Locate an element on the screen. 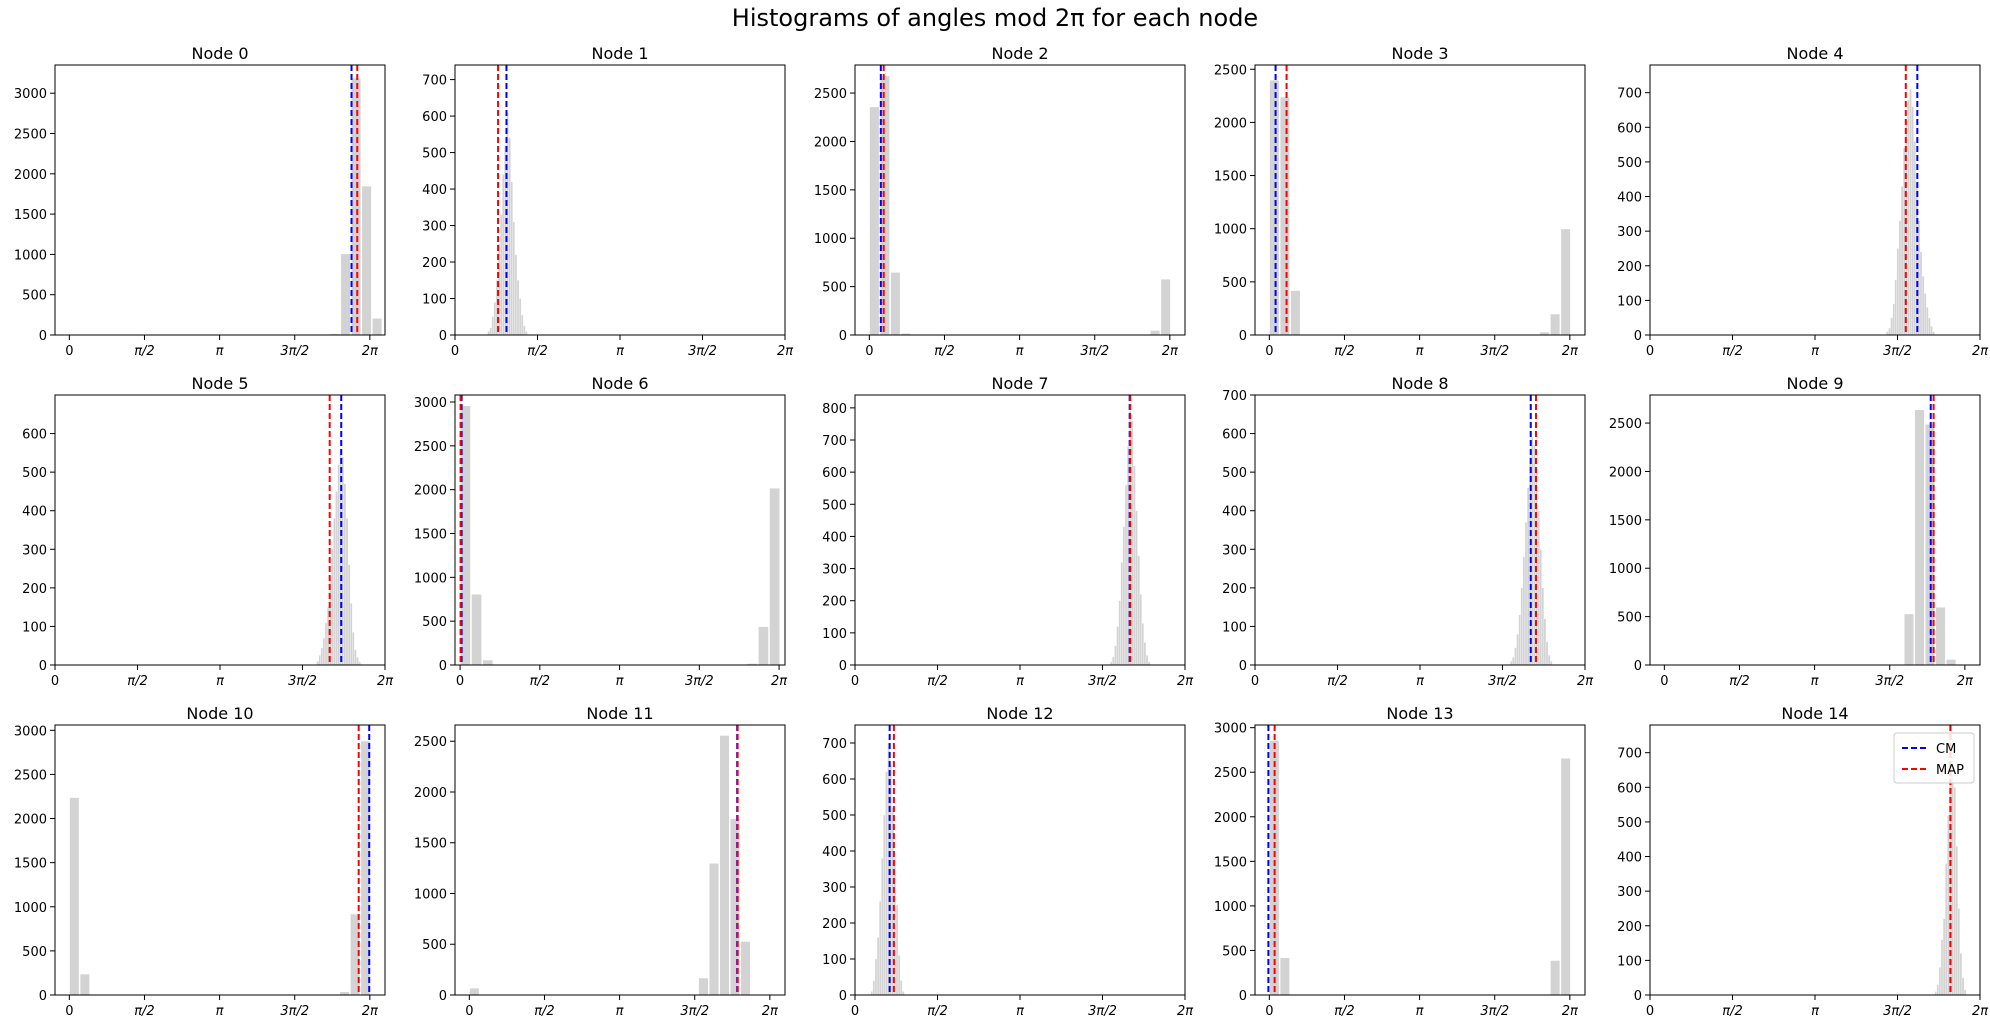  subplot-title: Node 8 is located at coordinates (1419, 383).